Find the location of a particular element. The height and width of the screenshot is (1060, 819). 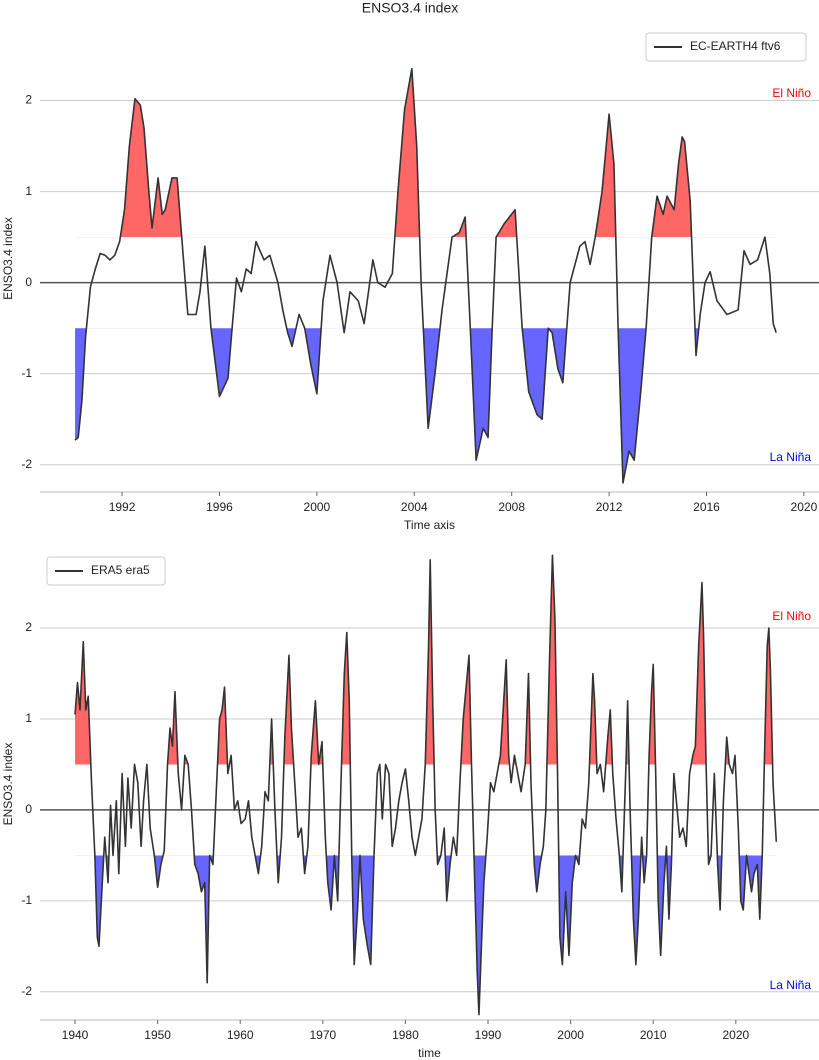

x-tick-label: 1950 is located at coordinates (157, 1035).